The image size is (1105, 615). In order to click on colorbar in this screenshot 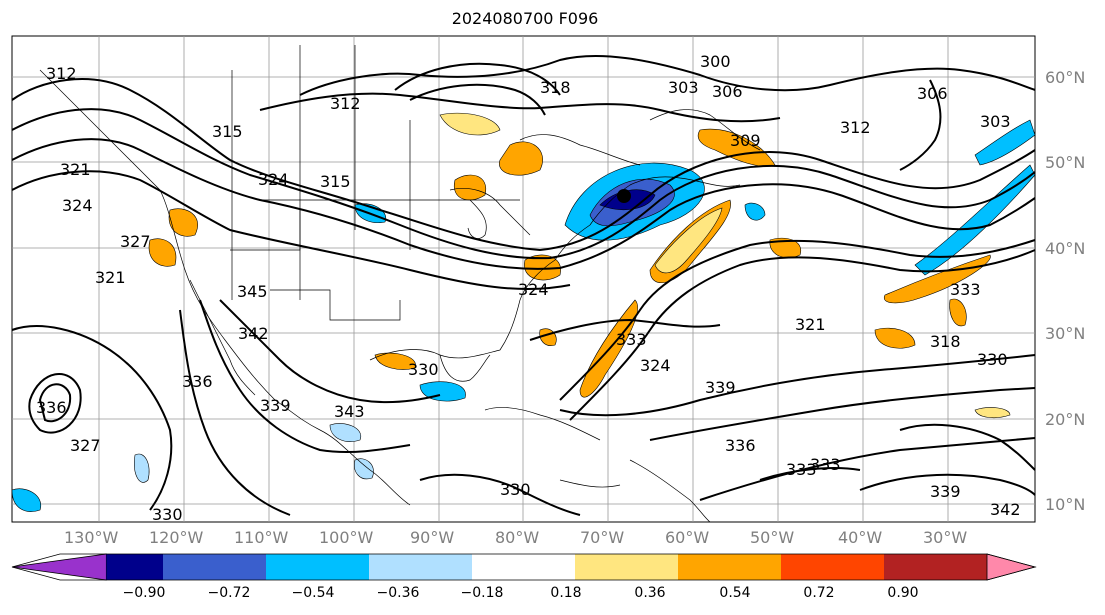, I will do `click(524, 567)`.